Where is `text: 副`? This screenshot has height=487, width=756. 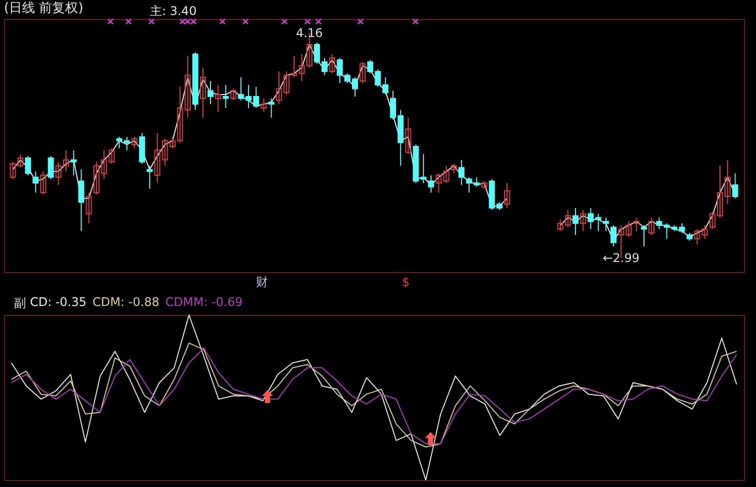
text: 副 is located at coordinates (20, 303).